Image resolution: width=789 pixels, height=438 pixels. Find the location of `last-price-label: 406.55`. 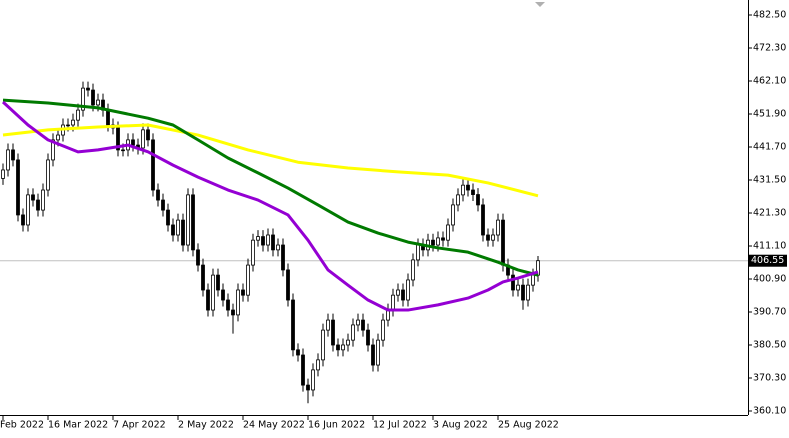

last-price-label: 406.55 is located at coordinates (767, 260).